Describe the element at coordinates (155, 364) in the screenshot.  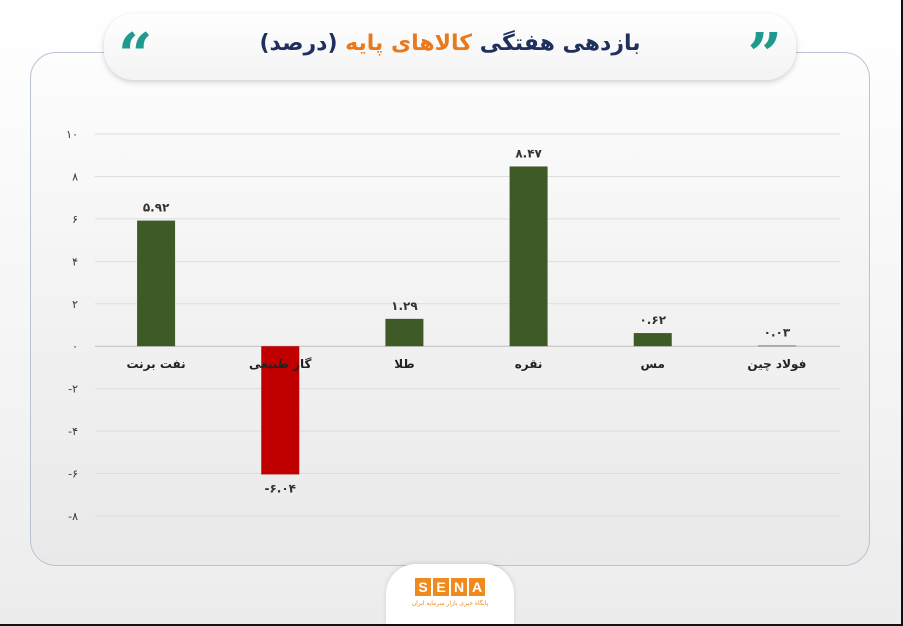
I see `category-label: نفت برنت` at that location.